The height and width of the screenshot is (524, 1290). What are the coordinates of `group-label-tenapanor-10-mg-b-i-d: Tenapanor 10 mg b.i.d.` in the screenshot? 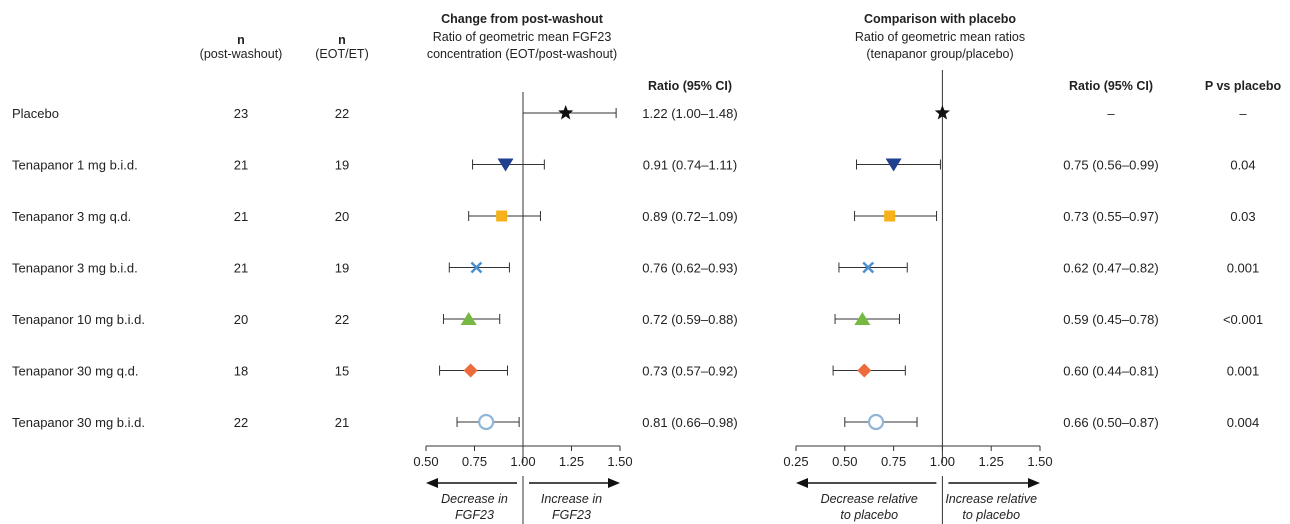 It's located at (78, 319).